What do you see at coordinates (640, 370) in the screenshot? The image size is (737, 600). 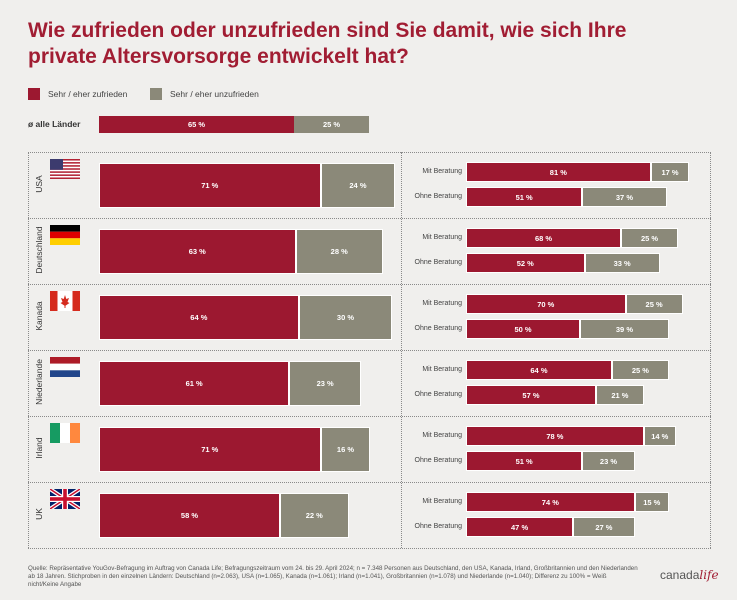 I see `niederlande-with-bar-unsatisfied: 25 %` at bounding box center [640, 370].